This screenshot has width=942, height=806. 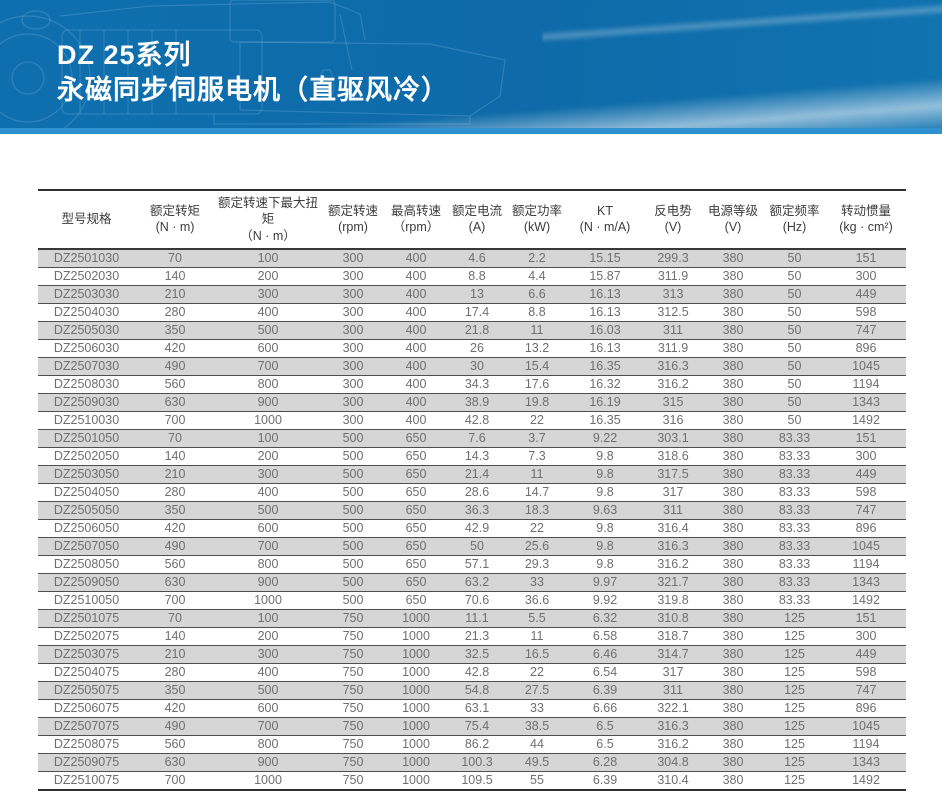 I want to click on table-cell: 15.87, so click(x=605, y=276).